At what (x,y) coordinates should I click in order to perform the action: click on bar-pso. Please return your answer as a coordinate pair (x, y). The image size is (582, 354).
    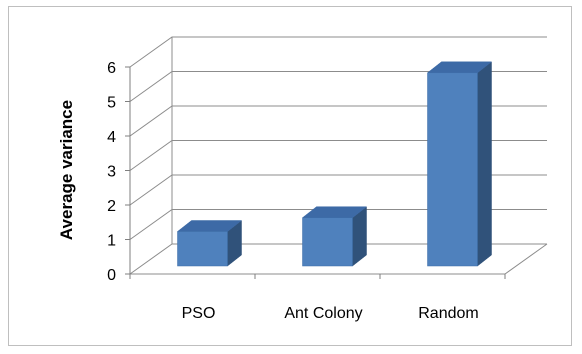
    Looking at the image, I should click on (209, 243).